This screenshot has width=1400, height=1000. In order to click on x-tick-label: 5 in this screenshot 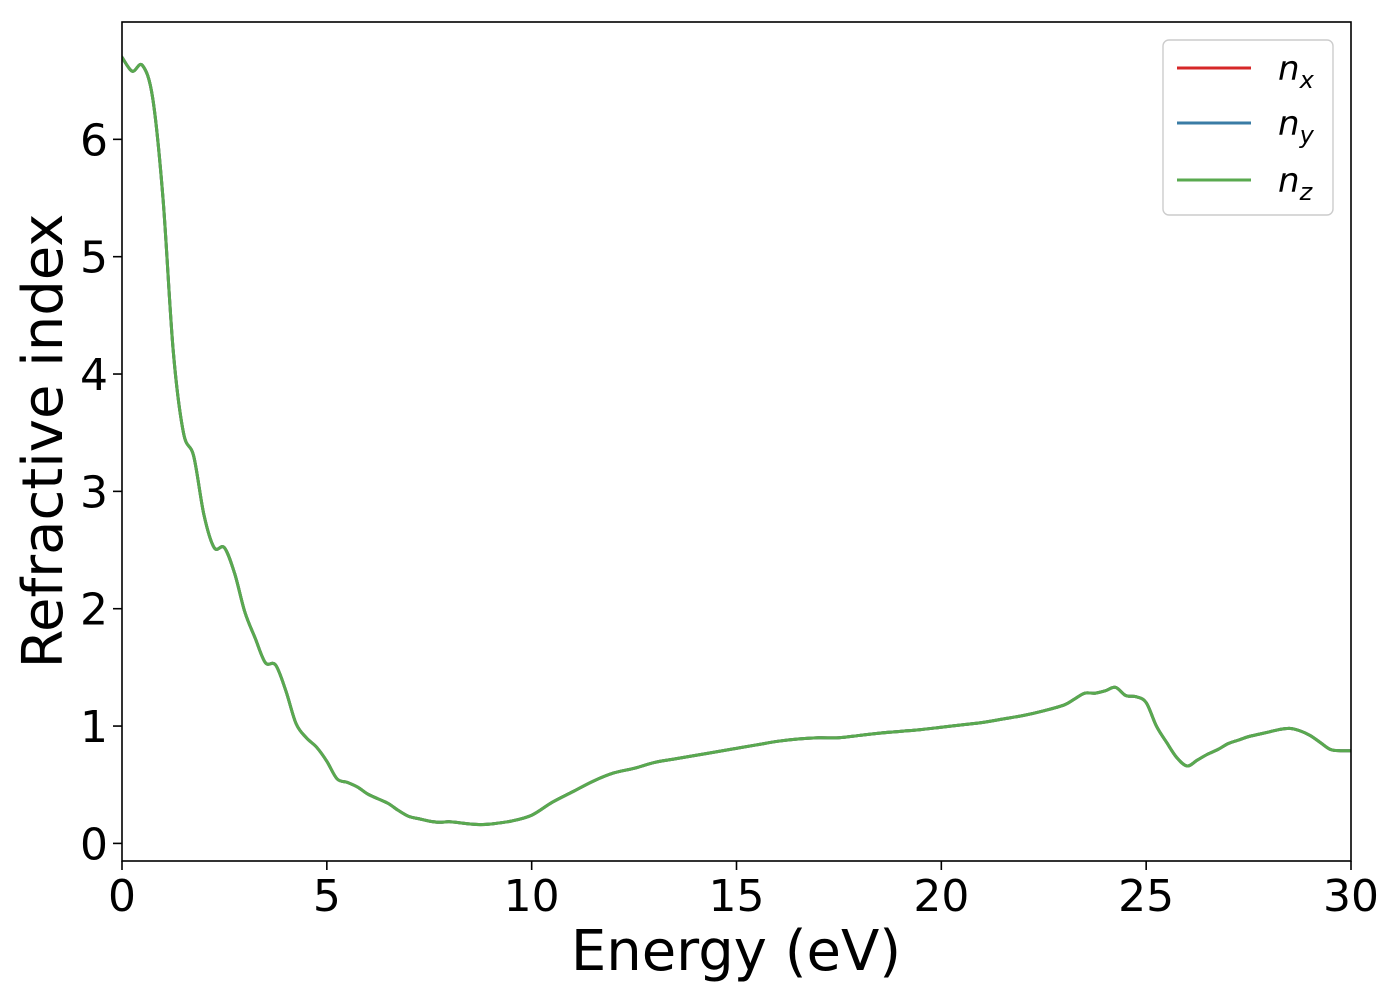, I will do `click(327, 896)`.